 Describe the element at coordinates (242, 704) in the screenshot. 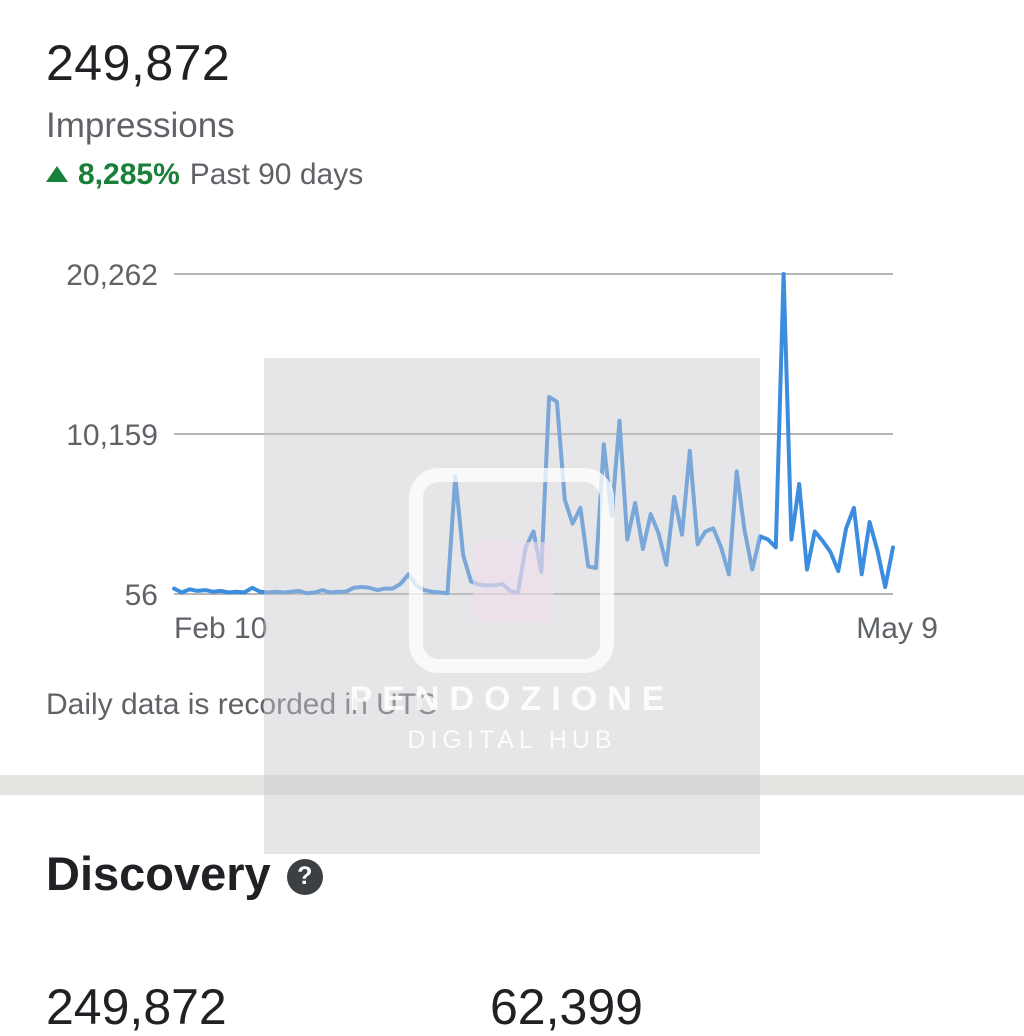

I see `utc-footnote: Daily data is recorded in UTC` at that location.